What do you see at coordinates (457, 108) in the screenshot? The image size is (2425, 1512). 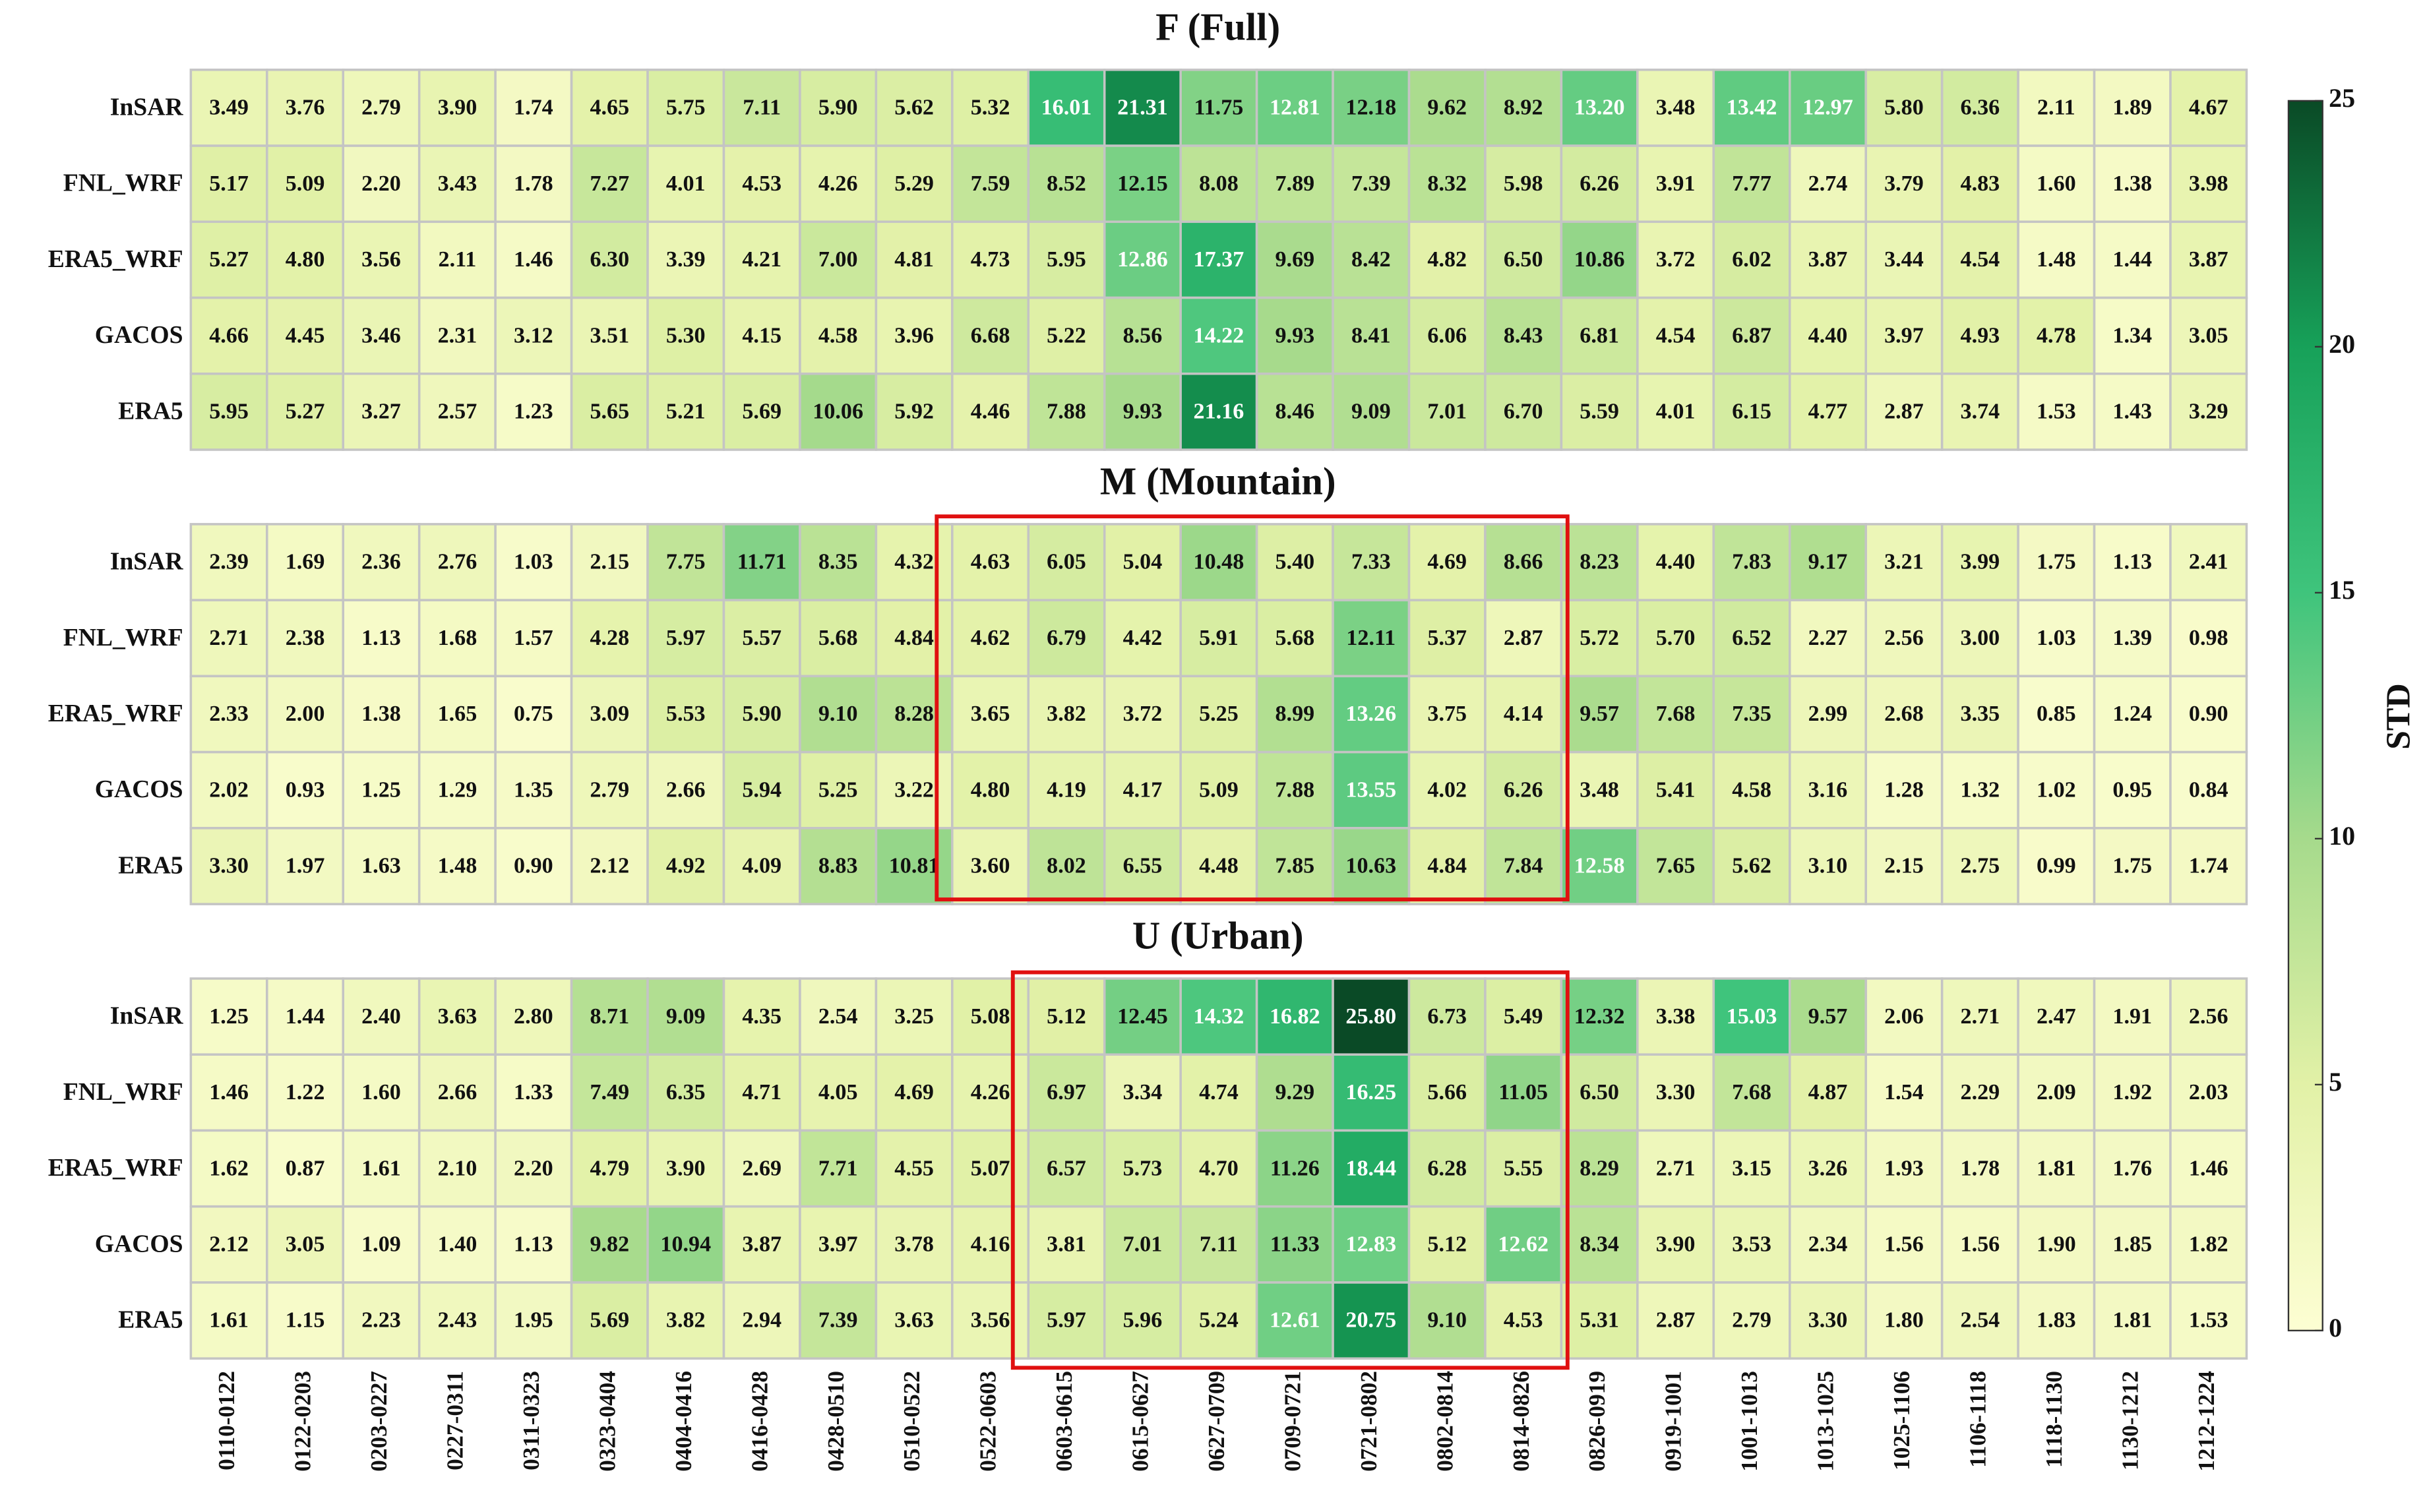 I see `cell-label: 3.90` at bounding box center [457, 108].